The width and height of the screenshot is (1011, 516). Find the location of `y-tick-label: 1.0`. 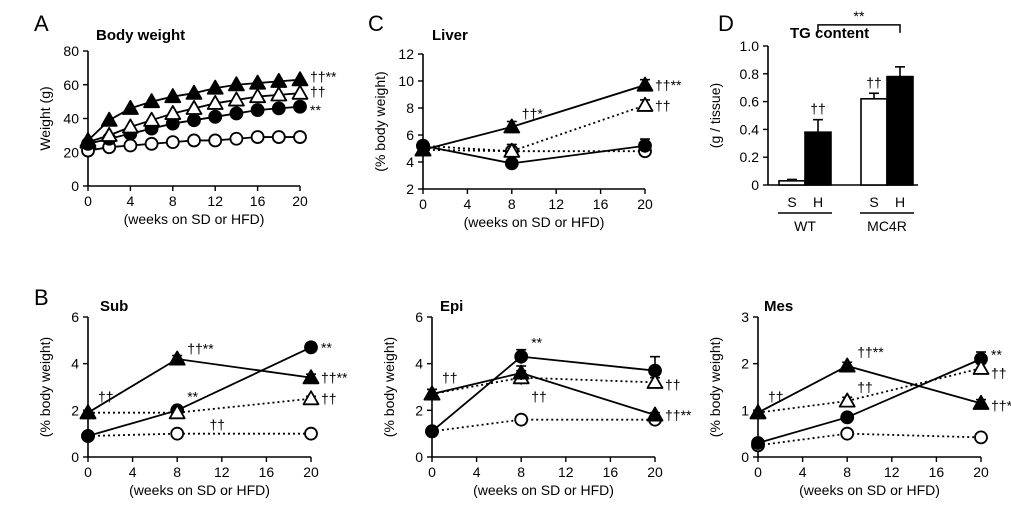

y-tick-label: 1.0 is located at coordinates (750, 46).